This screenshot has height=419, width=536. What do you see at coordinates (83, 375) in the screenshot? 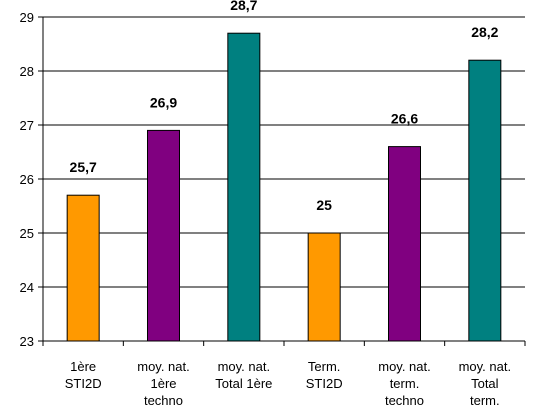
I see `x-tick-label: 1ère STI2D` at bounding box center [83, 375].